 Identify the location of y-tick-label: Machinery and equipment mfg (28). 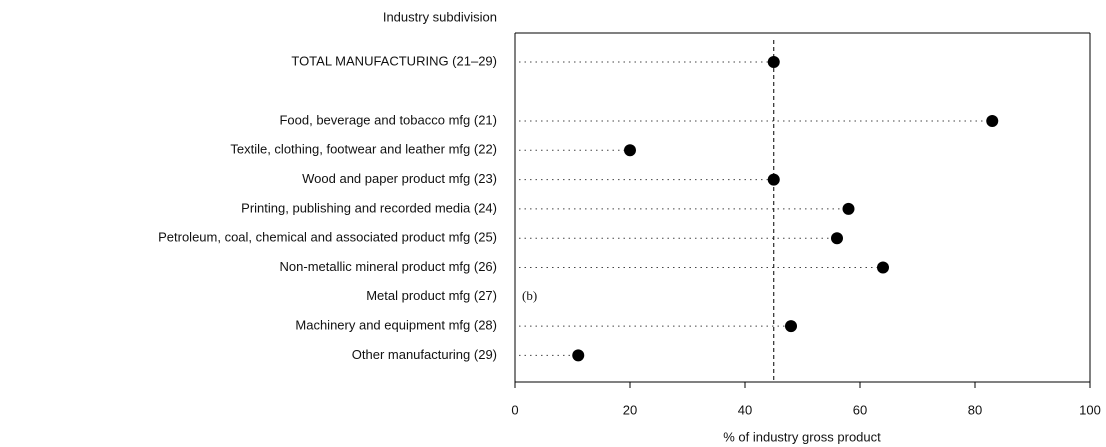
(396, 325).